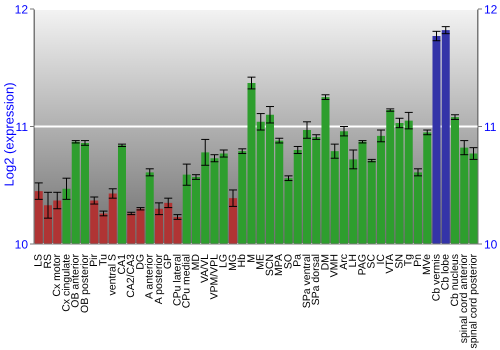  I want to click on y2-tick-label: 10, so click(491, 244).